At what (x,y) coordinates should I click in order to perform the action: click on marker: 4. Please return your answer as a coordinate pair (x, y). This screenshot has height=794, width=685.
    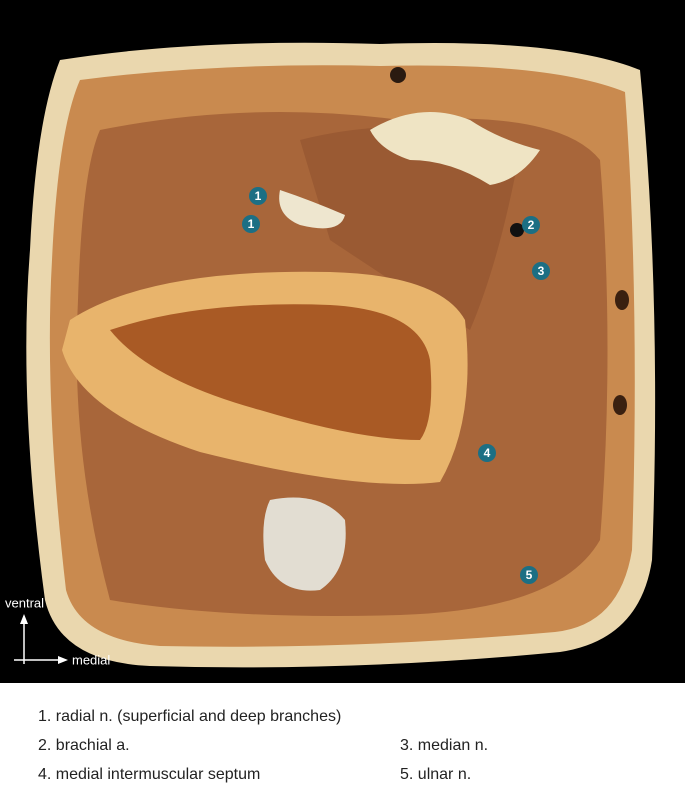
    Looking at the image, I should click on (487, 453).